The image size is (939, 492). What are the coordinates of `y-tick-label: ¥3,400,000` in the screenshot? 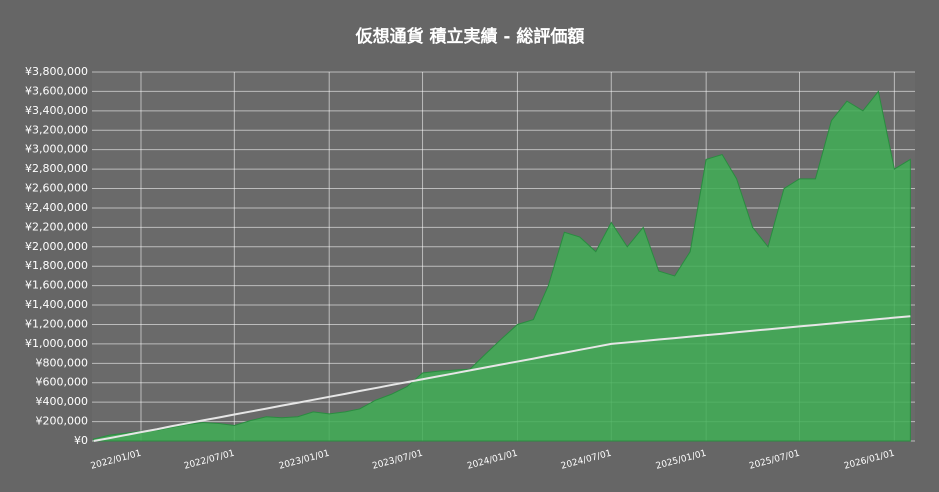 It's located at (56, 110).